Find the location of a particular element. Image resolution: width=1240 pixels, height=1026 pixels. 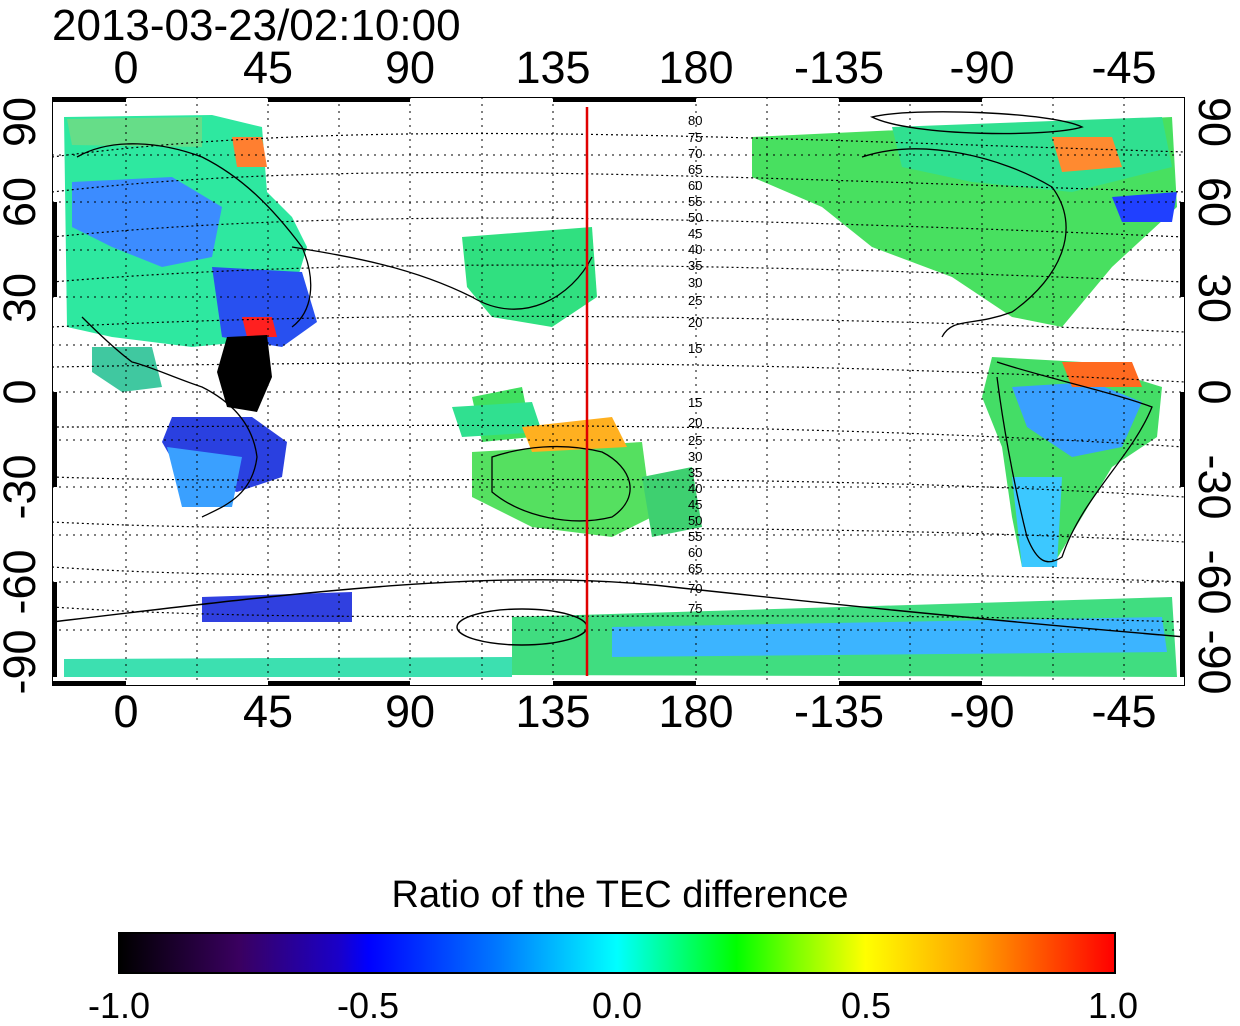

colorbar is located at coordinates (617, 953).